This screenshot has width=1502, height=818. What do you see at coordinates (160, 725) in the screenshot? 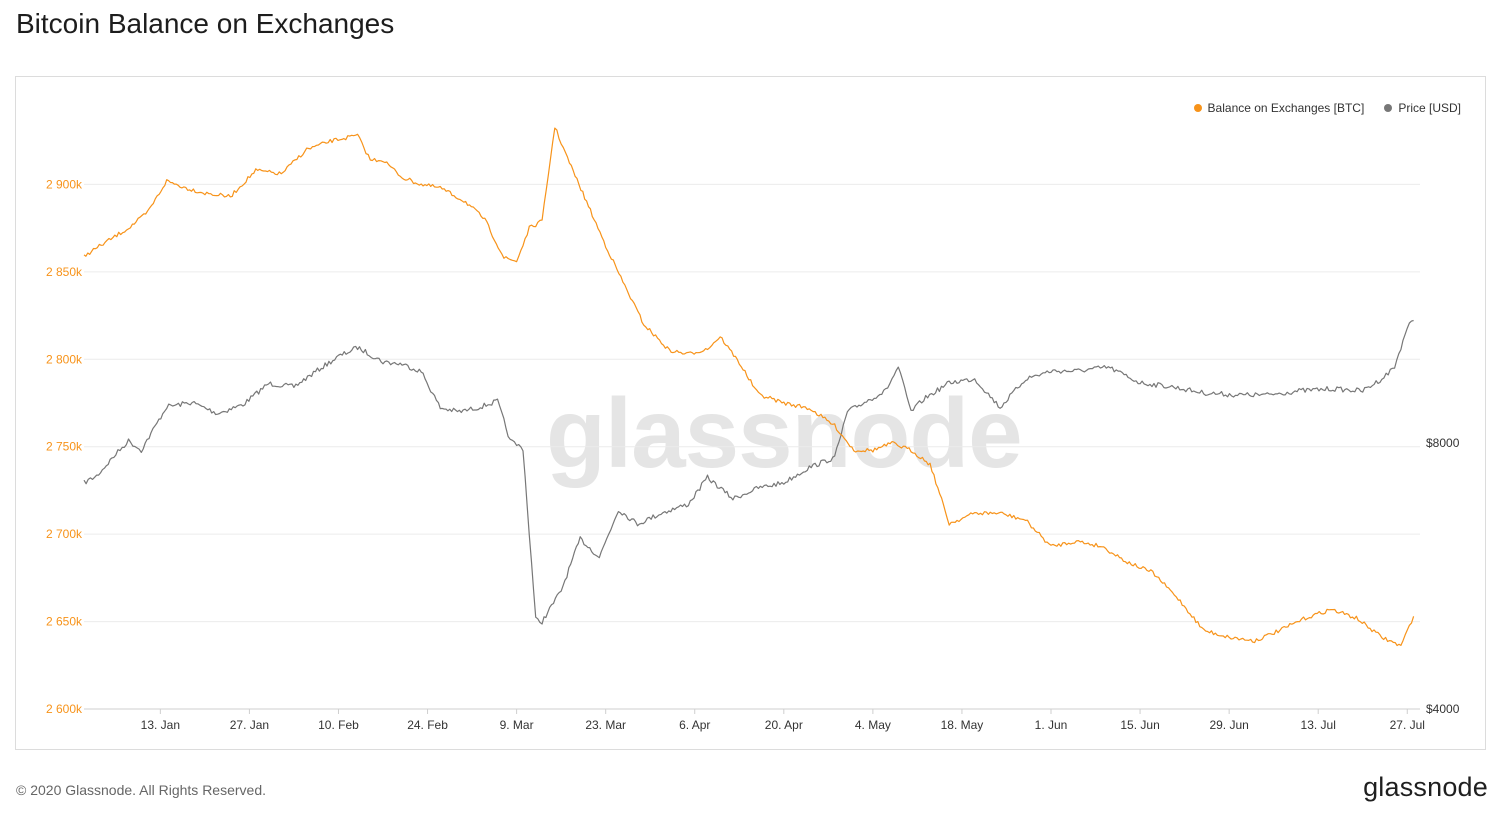
I see `x-tick-label: 13. Jan` at bounding box center [160, 725].